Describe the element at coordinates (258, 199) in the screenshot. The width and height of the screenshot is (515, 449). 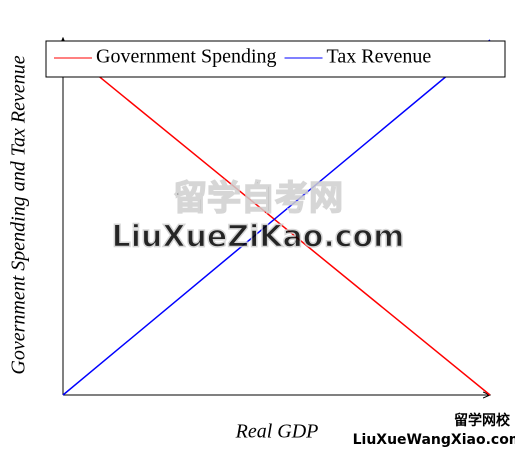
I see `watermark: 留学自考网` at that location.